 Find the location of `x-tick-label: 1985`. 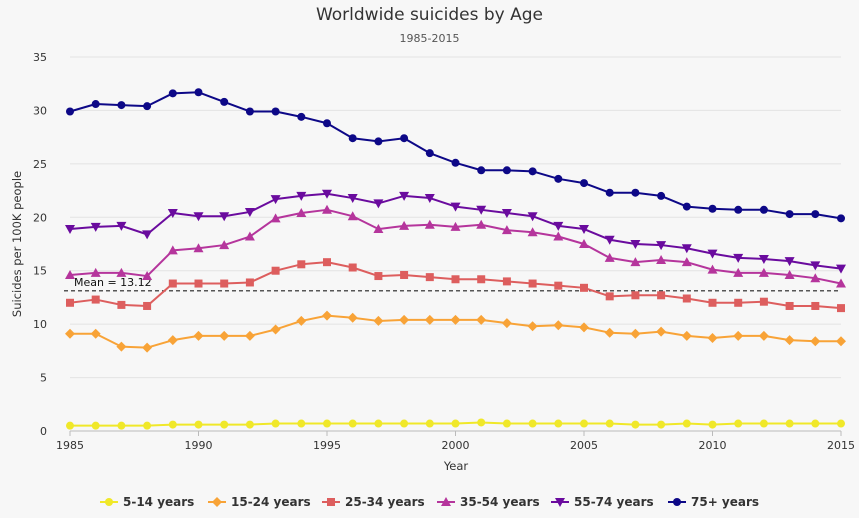

x-tick-label: 1985 is located at coordinates (70, 445).